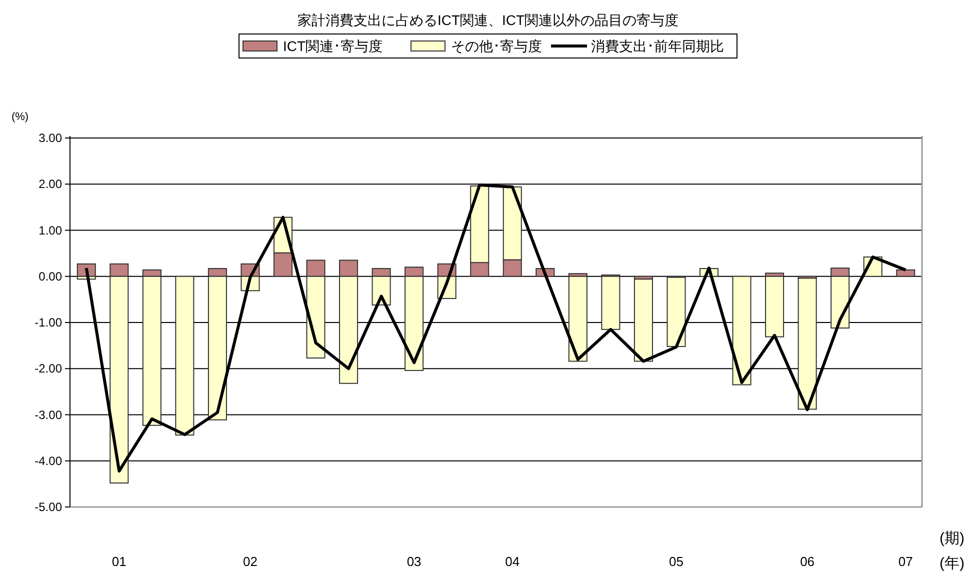 The width and height of the screenshot is (976, 571). I want to click on text: (期), so click(952, 538).